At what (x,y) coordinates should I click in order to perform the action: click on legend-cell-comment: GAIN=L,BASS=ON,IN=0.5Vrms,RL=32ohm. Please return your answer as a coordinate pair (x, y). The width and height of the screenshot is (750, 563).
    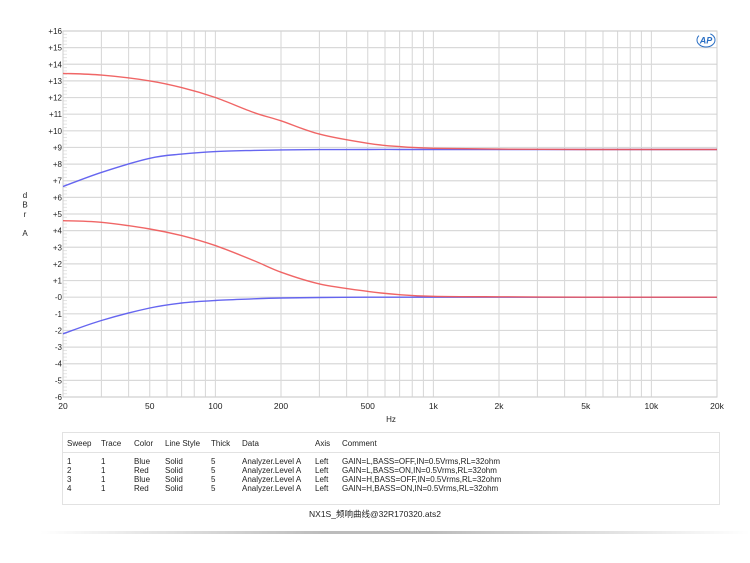
    Looking at the image, I should click on (419, 470).